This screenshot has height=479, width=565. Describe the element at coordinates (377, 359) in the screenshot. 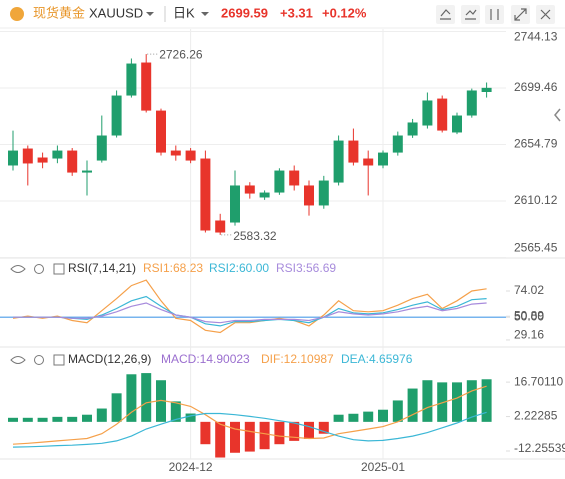

I see `legend-entry: DEA:4.65976` at that location.